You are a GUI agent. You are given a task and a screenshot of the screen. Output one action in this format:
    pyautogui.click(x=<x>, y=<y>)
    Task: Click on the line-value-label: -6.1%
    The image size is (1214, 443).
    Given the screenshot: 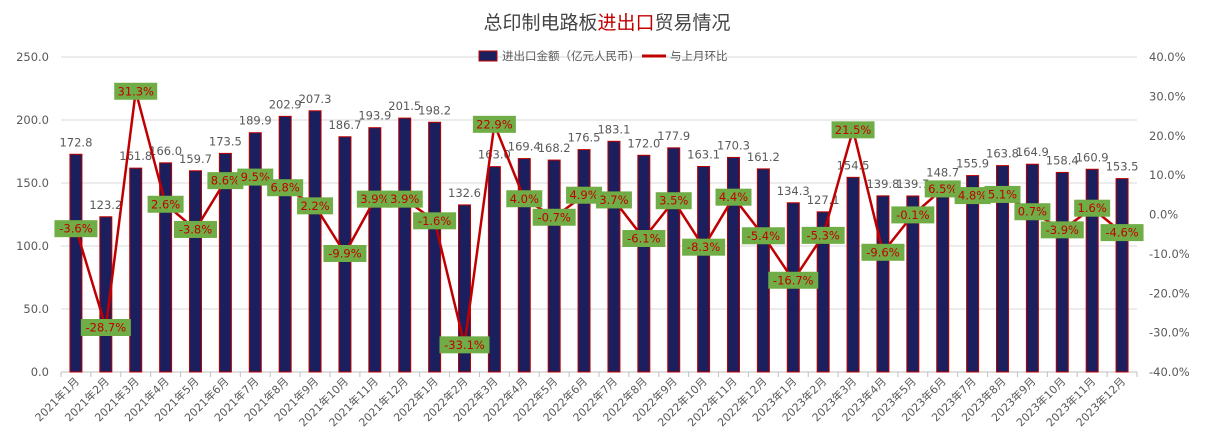 What is the action you would take?
    pyautogui.click(x=643, y=239)
    